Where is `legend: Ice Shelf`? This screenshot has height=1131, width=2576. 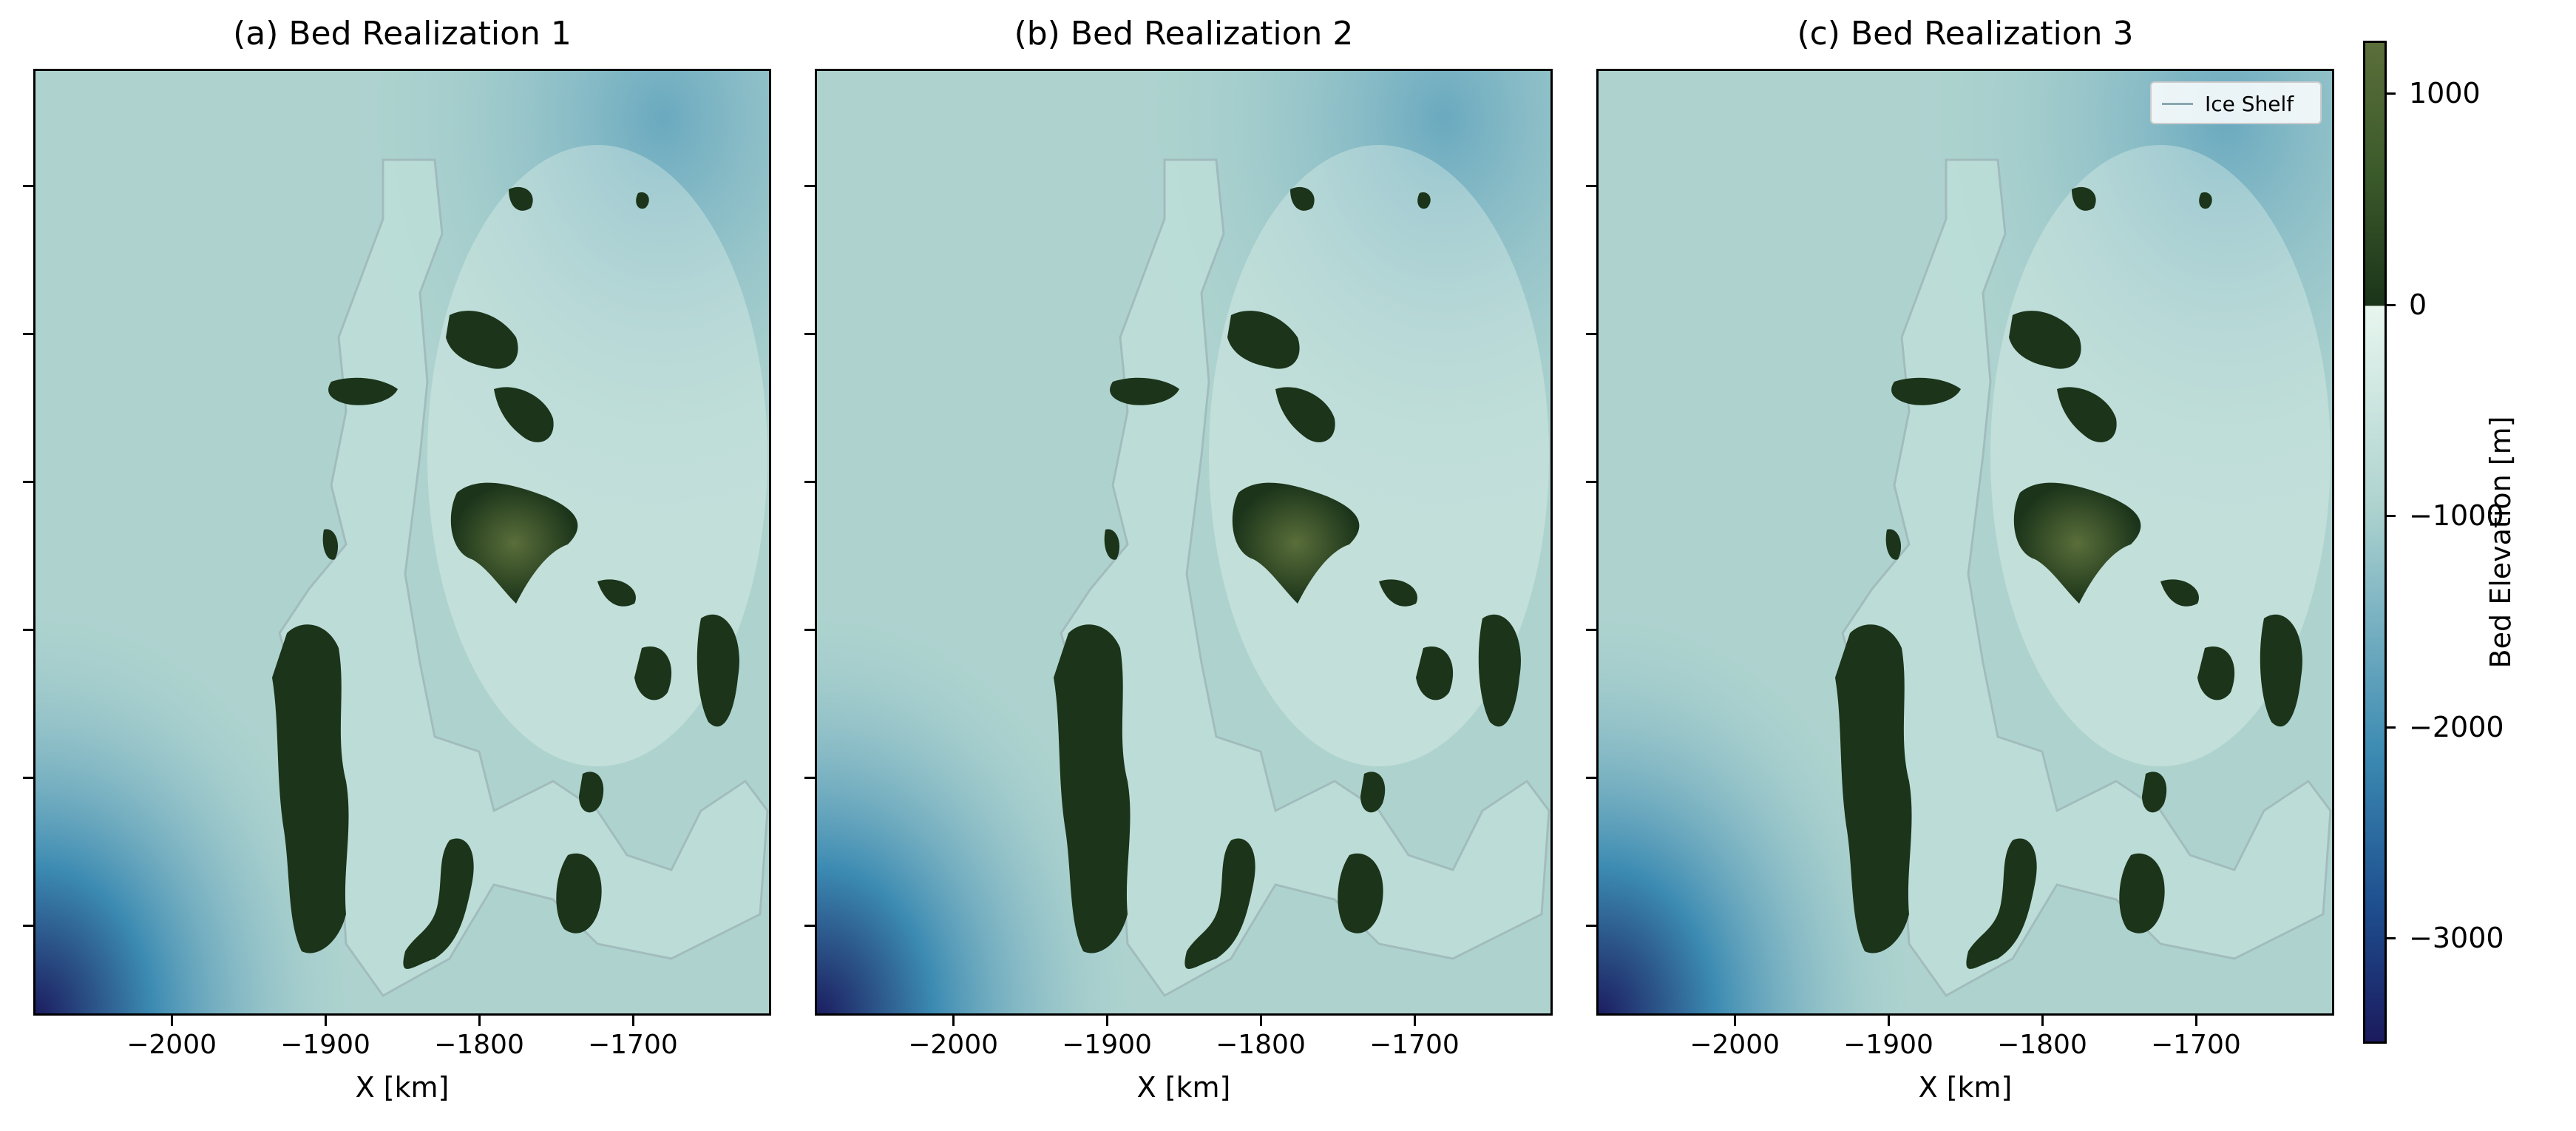 legend: Ice Shelf is located at coordinates (2236, 102).